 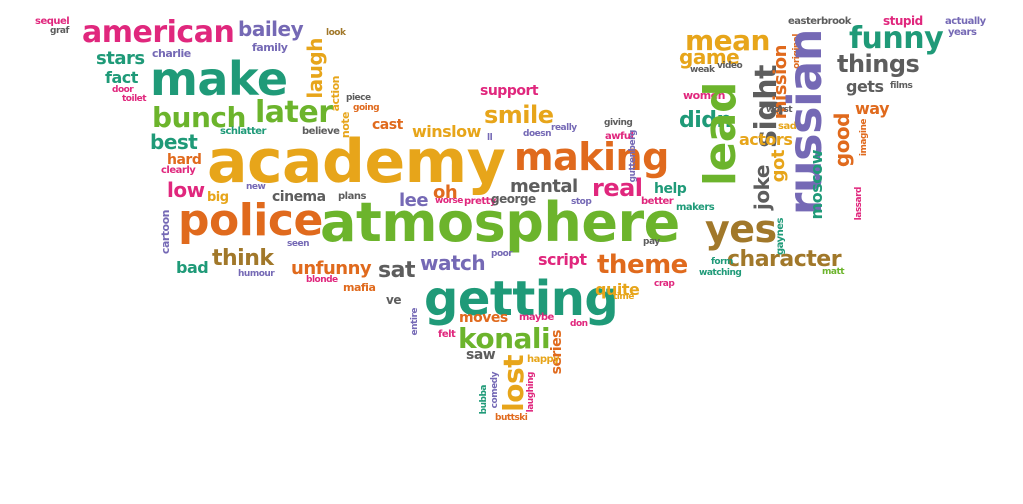 I want to click on cloud-word-help: help, so click(x=670, y=189).